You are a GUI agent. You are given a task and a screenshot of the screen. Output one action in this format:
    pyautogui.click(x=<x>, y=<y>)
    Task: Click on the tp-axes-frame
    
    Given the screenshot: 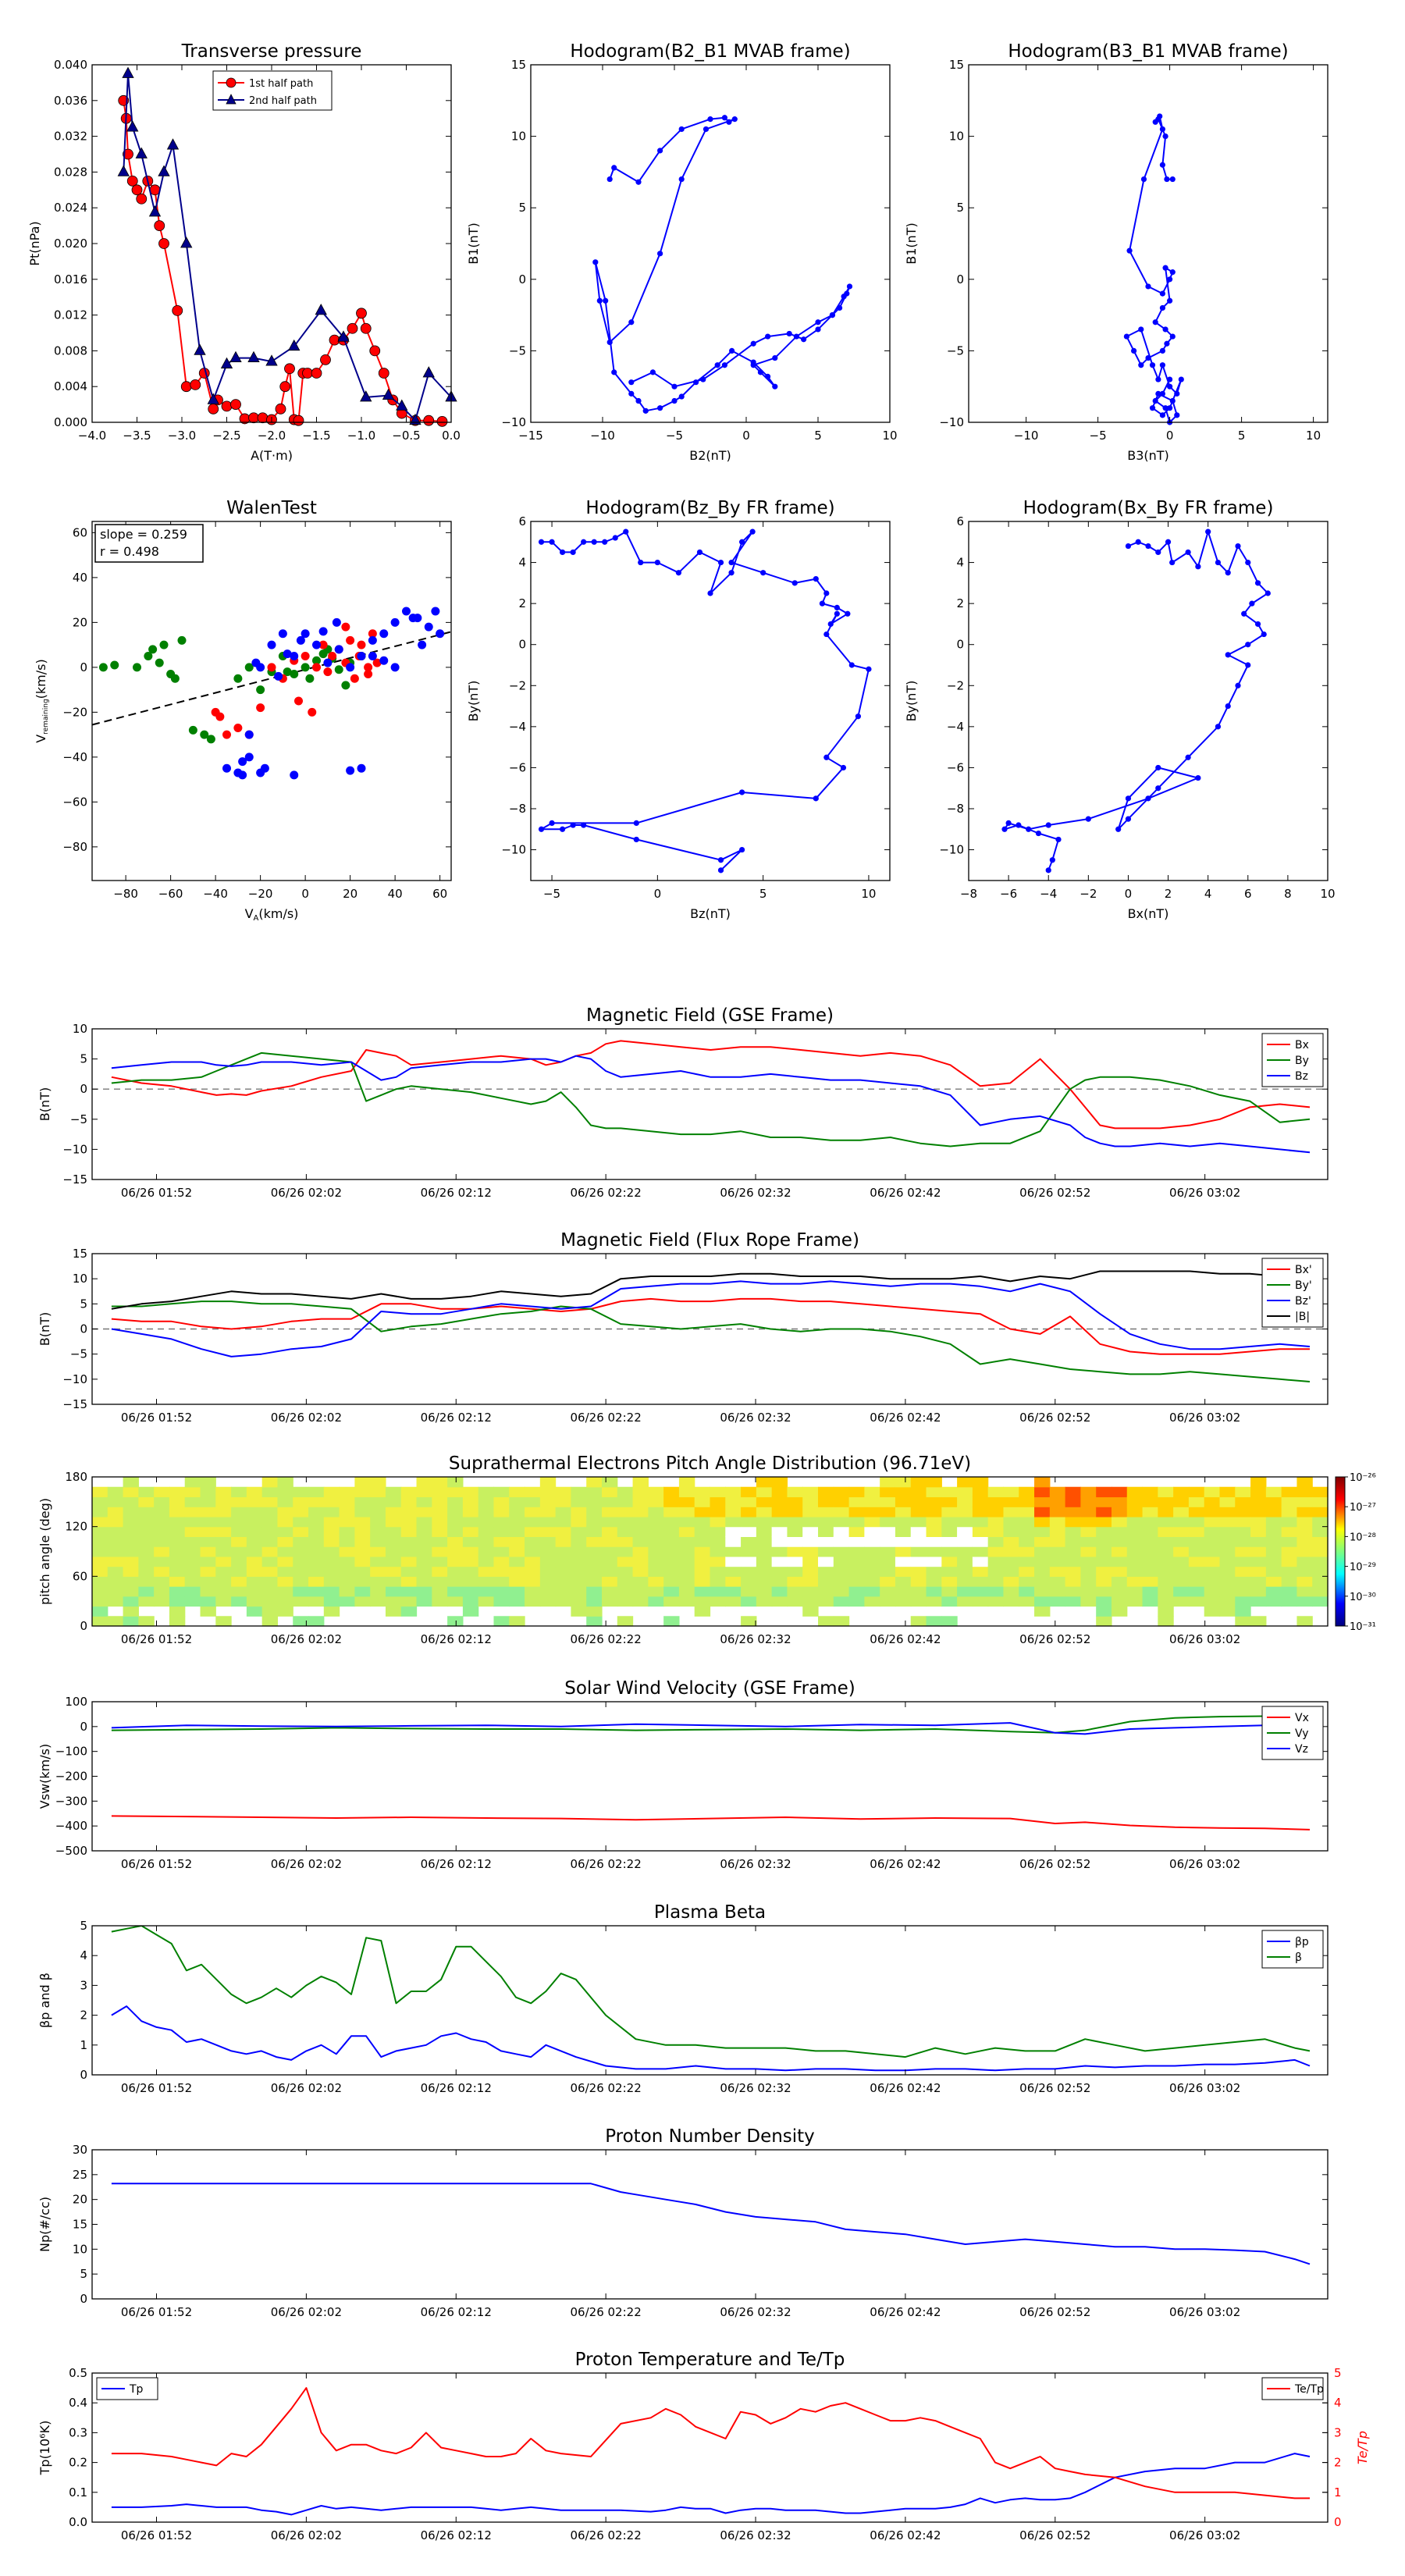 What is the action you would take?
    pyautogui.click(x=271, y=243)
    